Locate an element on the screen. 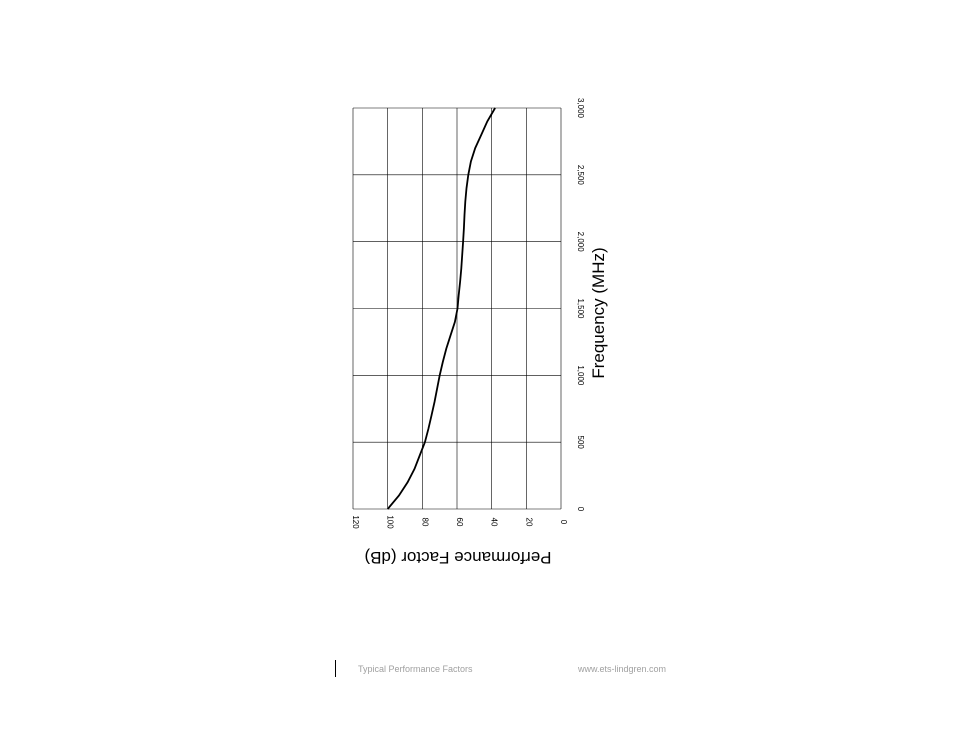  x-tick-label: 1,000 is located at coordinates (580, 375).